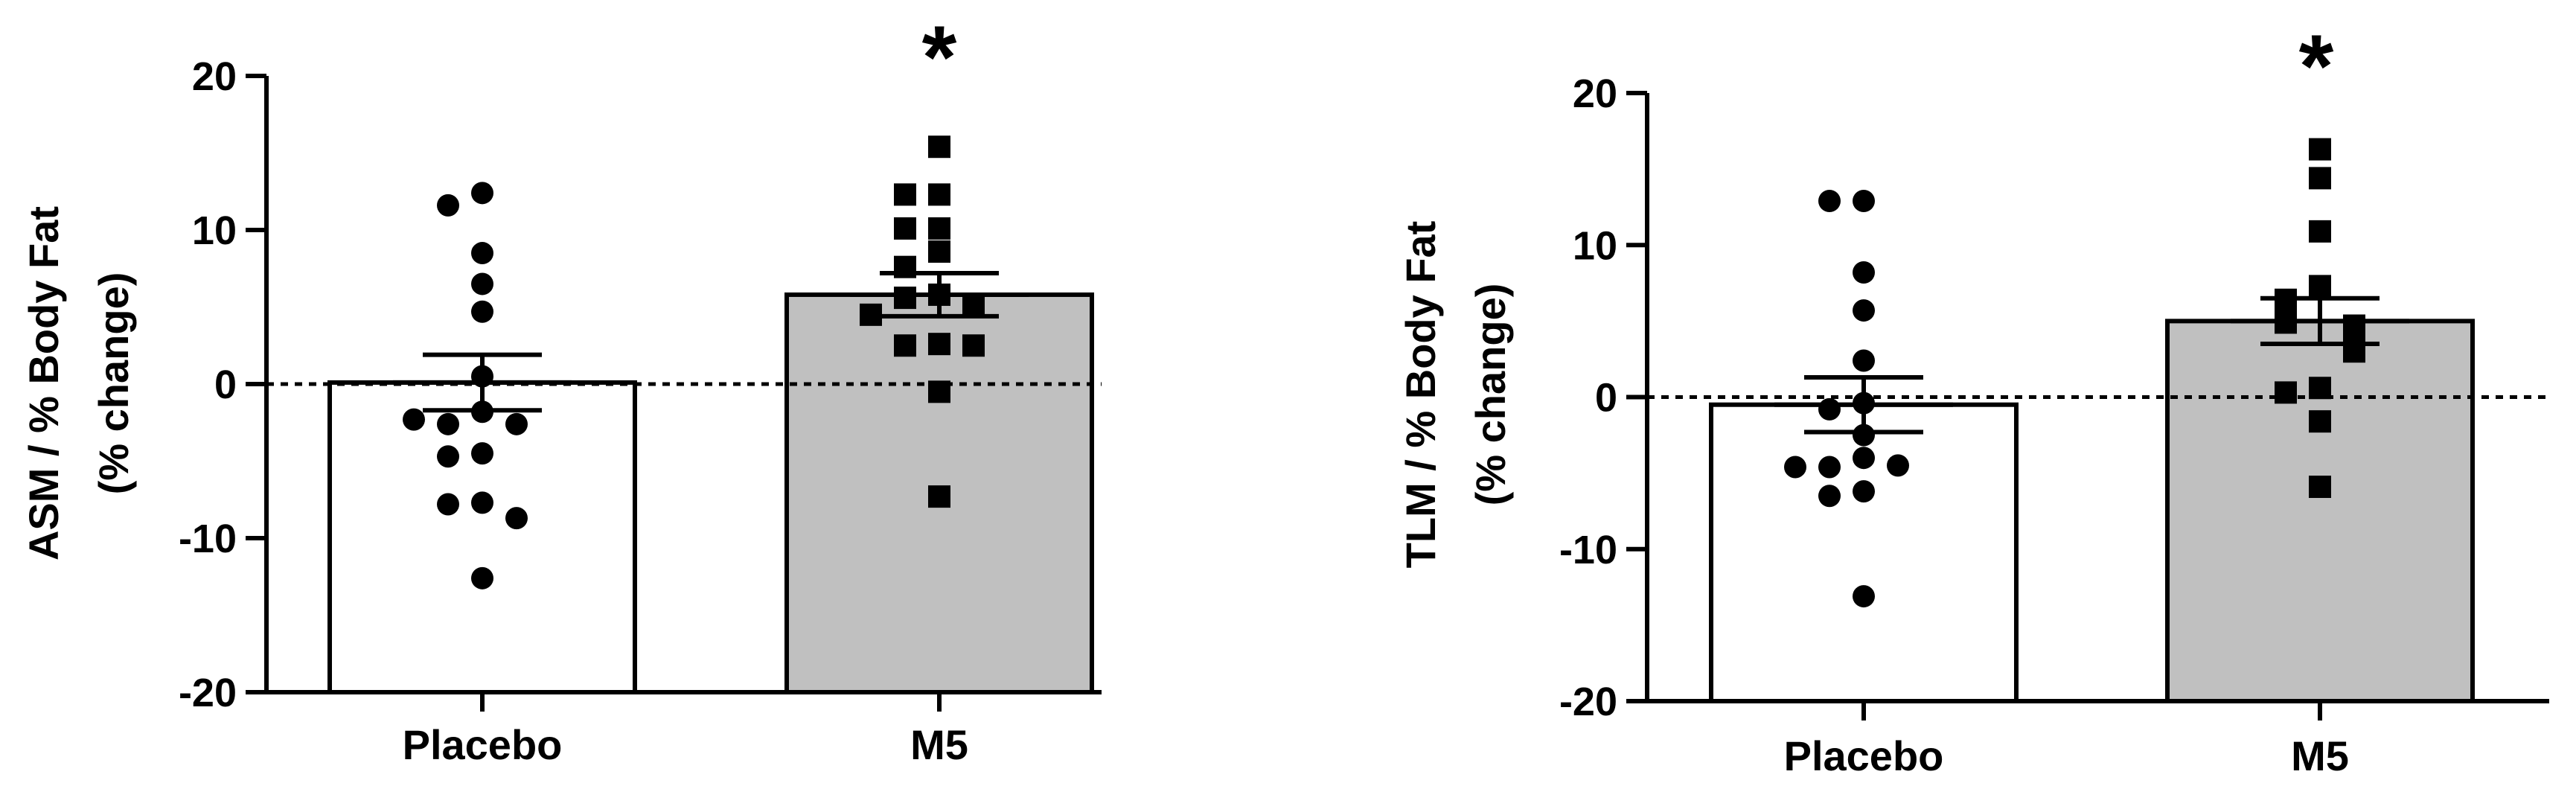 The height and width of the screenshot is (786, 2576). Describe the element at coordinates (1595, 93) in the screenshot. I see `p2-y-tick-label: 20` at that location.